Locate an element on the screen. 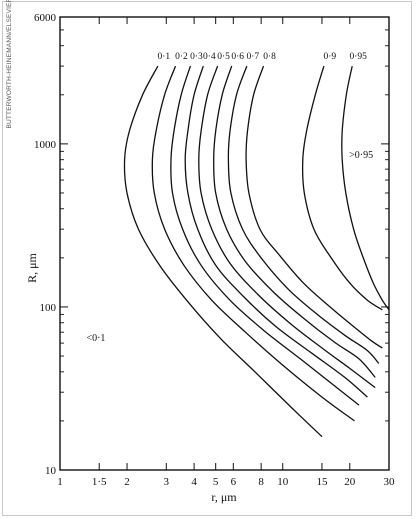  y-tick-label: 1000 is located at coordinates (45, 145).